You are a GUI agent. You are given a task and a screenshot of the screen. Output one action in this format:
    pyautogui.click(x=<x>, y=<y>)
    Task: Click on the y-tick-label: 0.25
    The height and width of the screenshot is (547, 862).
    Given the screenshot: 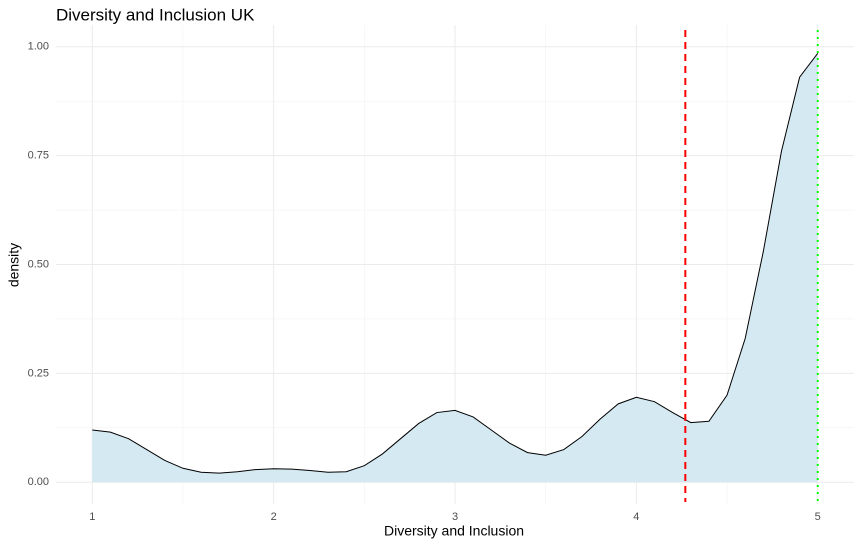 What is the action you would take?
    pyautogui.click(x=38, y=373)
    